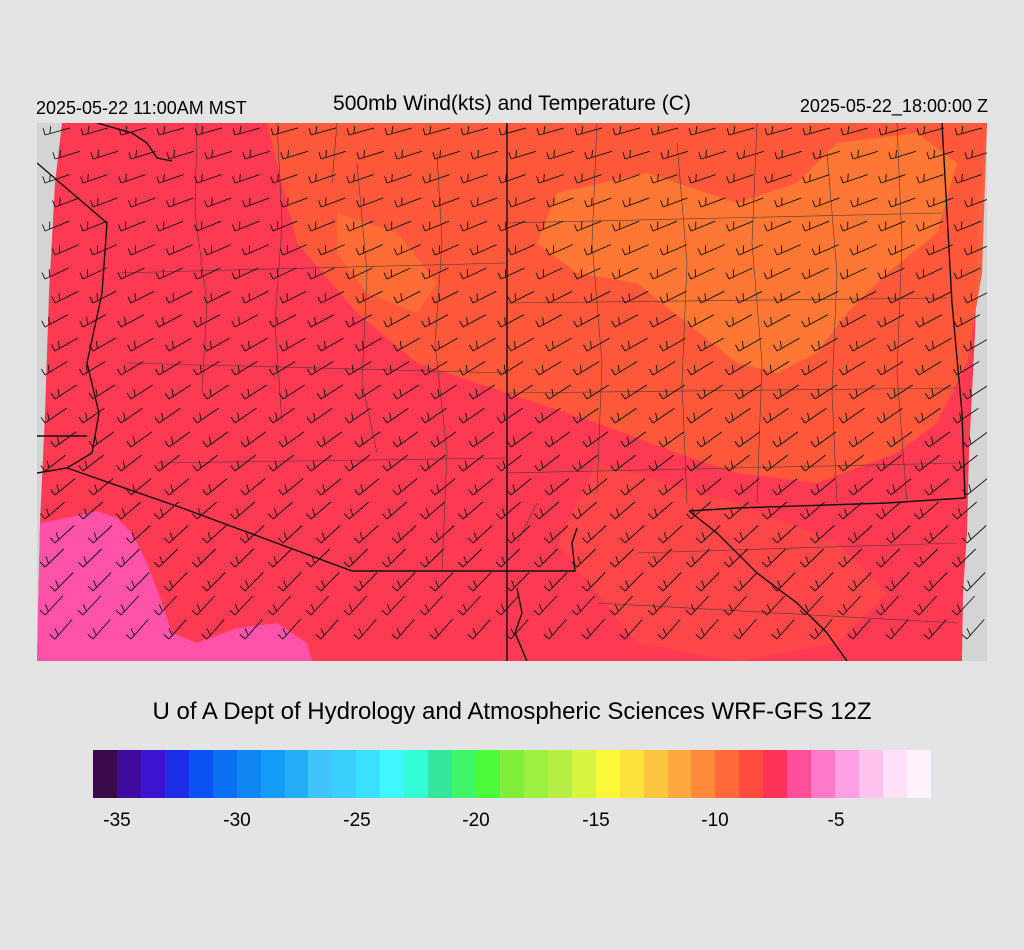 The height and width of the screenshot is (950, 1024). I want to click on map-title: 500mb Wind(kts) and Temperature (C), so click(512, 103).